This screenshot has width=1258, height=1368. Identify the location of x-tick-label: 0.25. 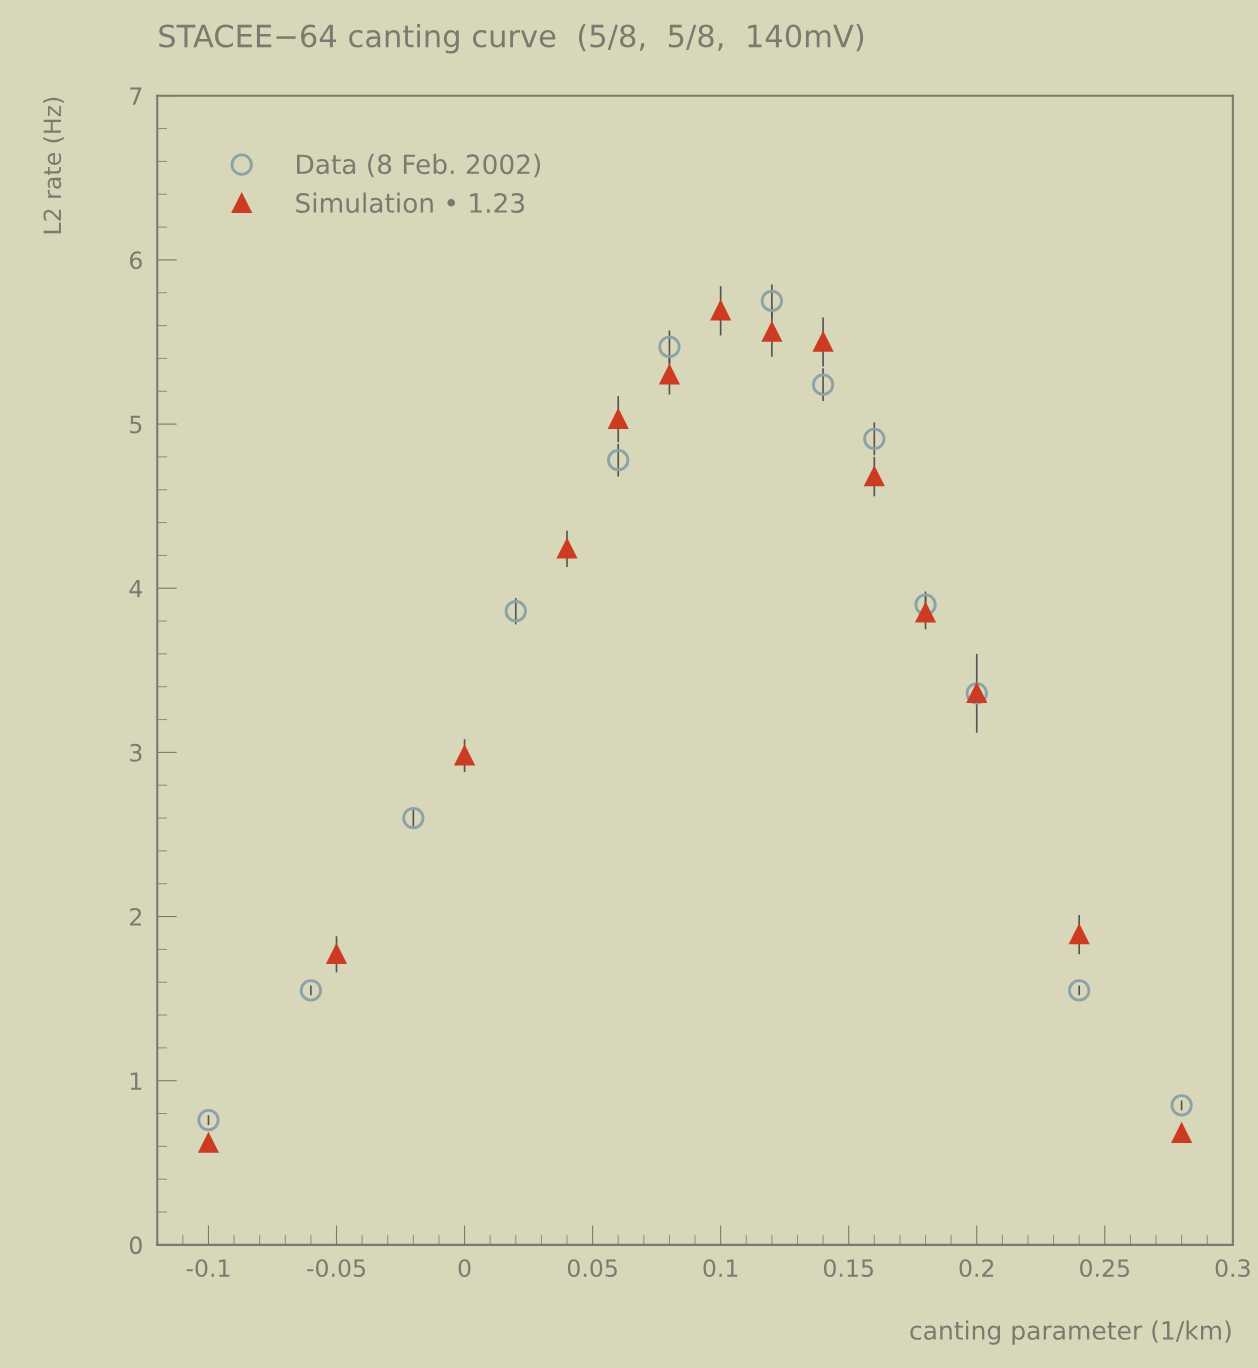
(1105, 1268).